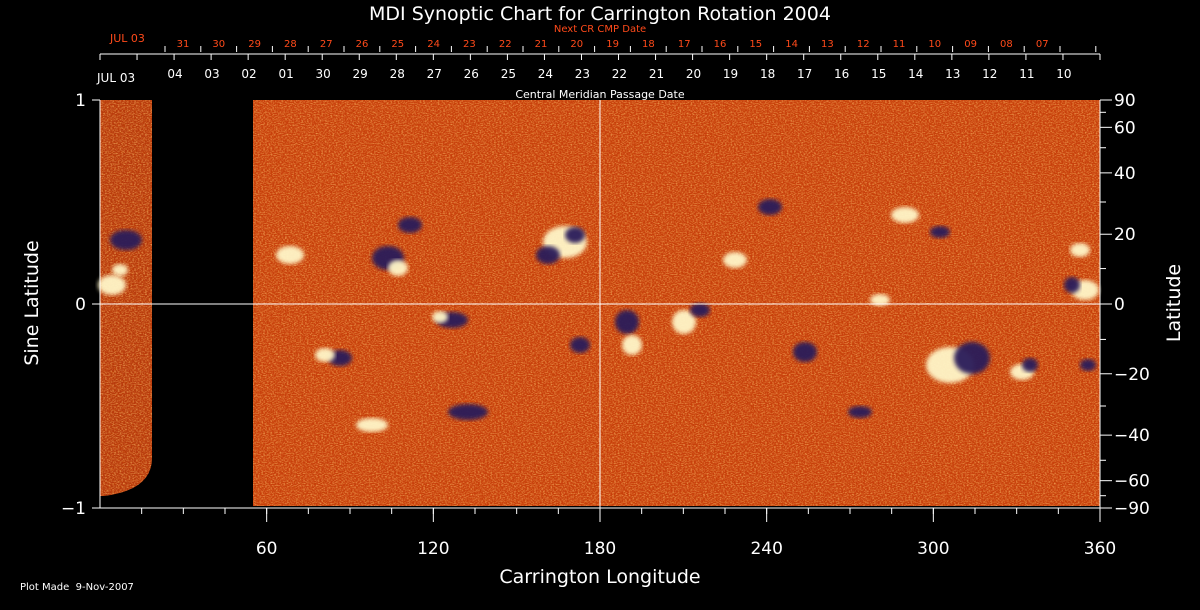  What do you see at coordinates (693, 74) in the screenshot?
I see `cmp-date-label: 20` at bounding box center [693, 74].